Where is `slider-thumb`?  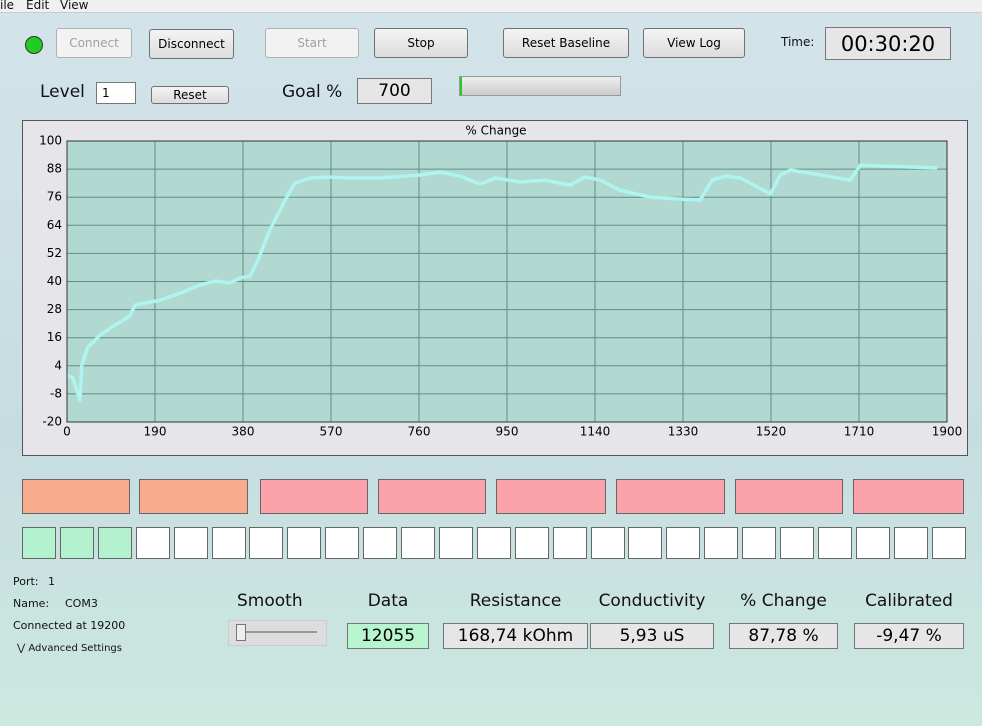
slider-thumb is located at coordinates (241, 632).